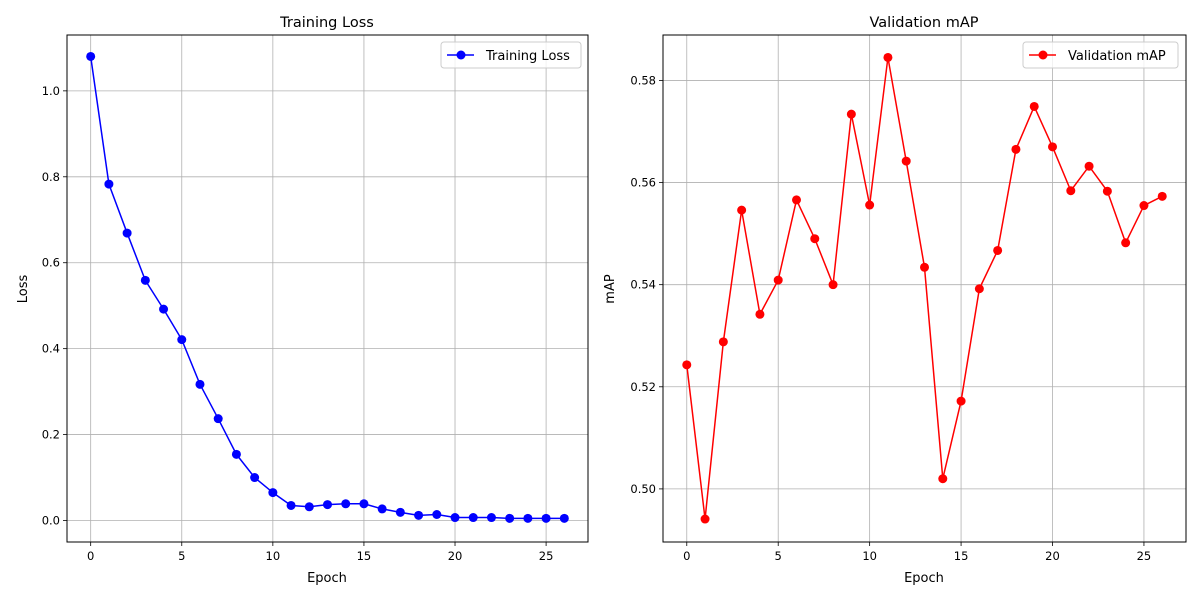 The image size is (1200, 600). What do you see at coordinates (643, 285) in the screenshot?
I see `y-tick-label: 0.54` at bounding box center [643, 285].